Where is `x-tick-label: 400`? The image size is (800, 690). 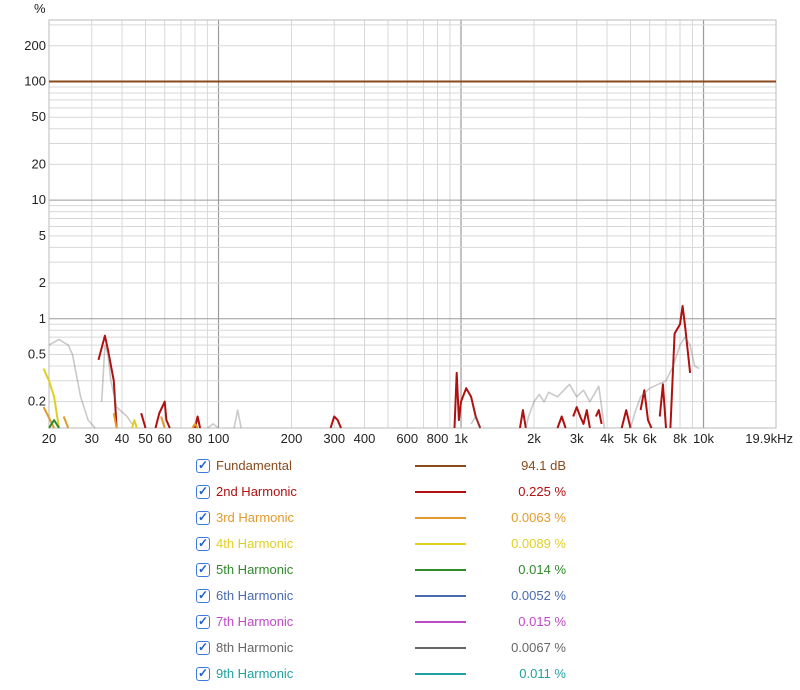 x-tick-label: 400 is located at coordinates (365, 438).